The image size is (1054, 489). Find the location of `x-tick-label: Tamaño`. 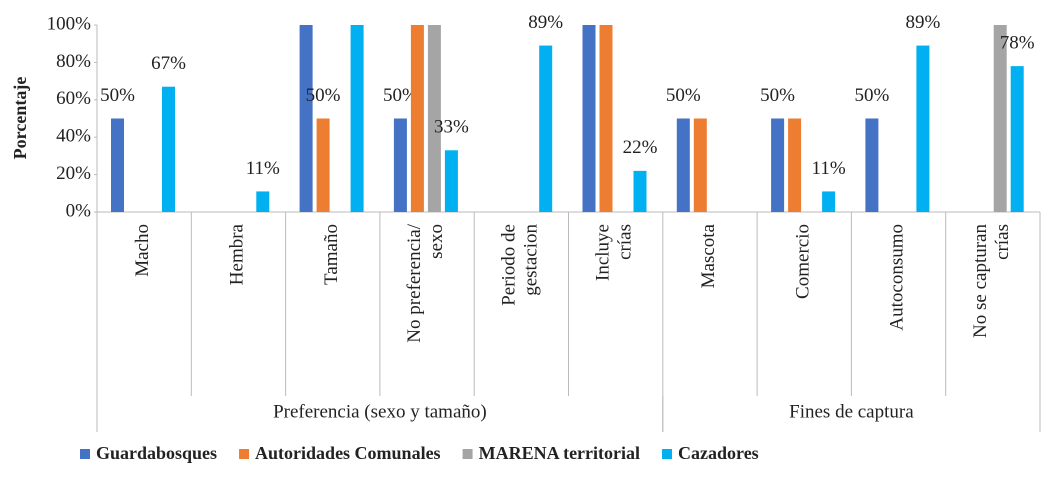

x-tick-label: Tamaño is located at coordinates (331, 254).